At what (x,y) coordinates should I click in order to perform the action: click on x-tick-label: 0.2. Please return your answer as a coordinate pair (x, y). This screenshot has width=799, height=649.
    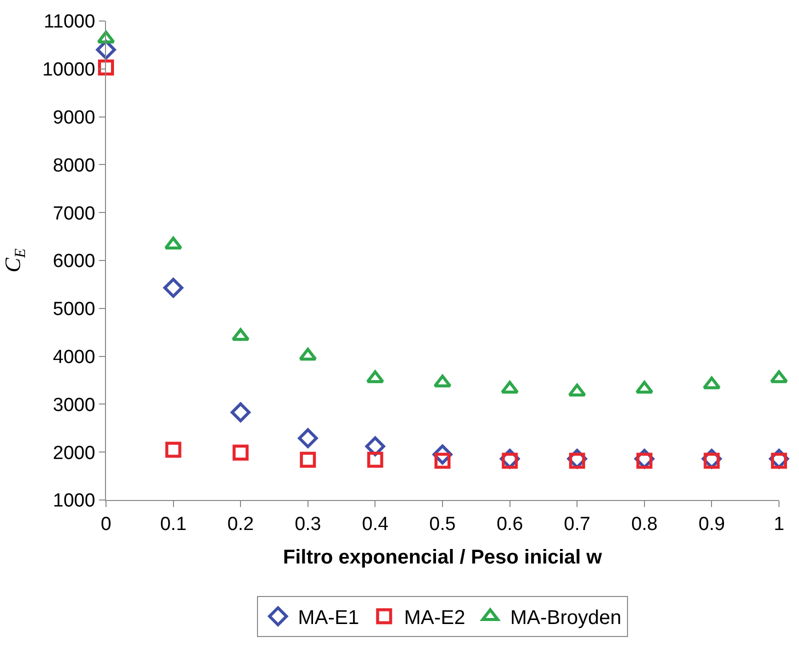
    Looking at the image, I should click on (240, 524).